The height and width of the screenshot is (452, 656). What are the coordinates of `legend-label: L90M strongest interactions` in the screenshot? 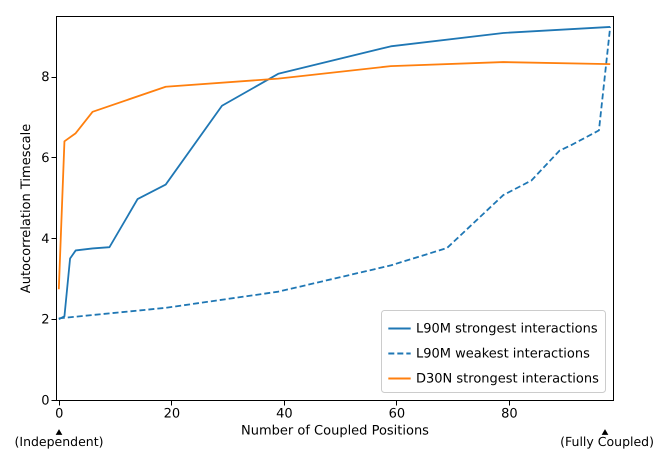 It's located at (507, 329).